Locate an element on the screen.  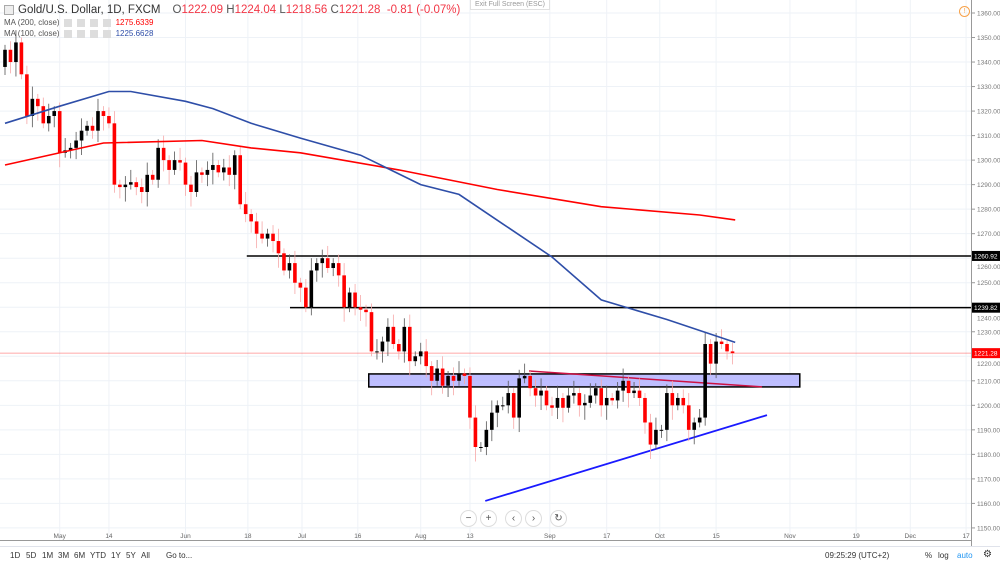
range-1d: 1D is located at coordinates (15, 555).